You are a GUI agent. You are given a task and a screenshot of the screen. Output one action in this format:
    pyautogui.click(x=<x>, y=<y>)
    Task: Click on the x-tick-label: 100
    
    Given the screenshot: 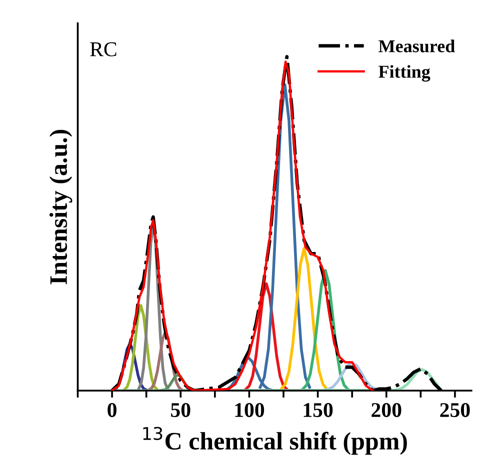 What is the action you would take?
    pyautogui.click(x=249, y=410)
    